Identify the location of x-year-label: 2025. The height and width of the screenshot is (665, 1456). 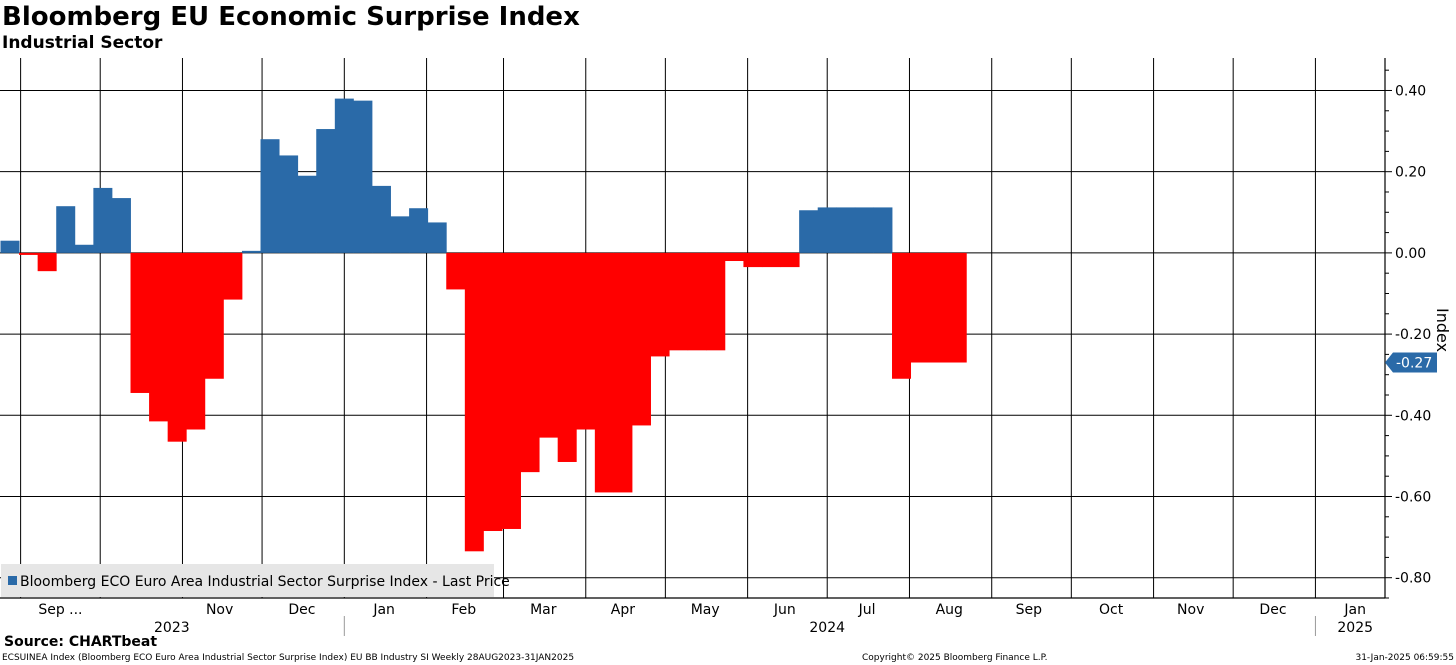
(1355, 628).